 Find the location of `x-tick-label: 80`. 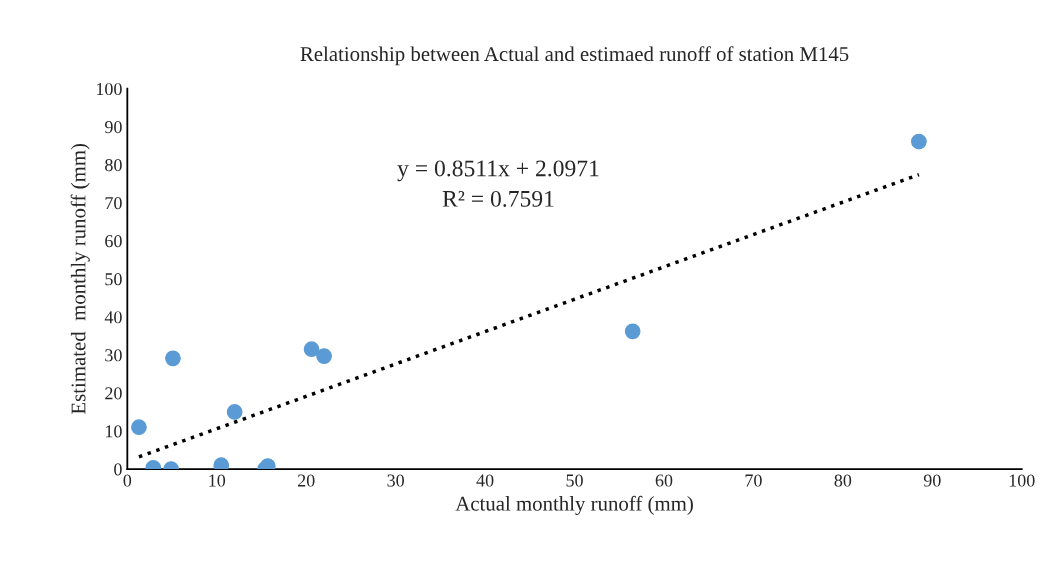

x-tick-label: 80 is located at coordinates (843, 480).